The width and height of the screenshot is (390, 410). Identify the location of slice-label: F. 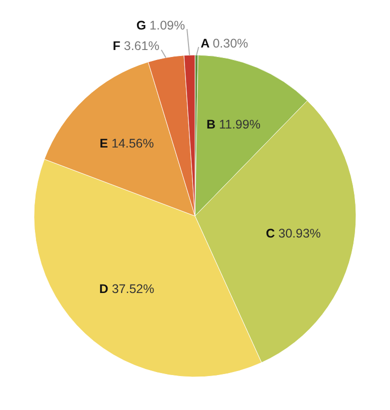
(118, 46).